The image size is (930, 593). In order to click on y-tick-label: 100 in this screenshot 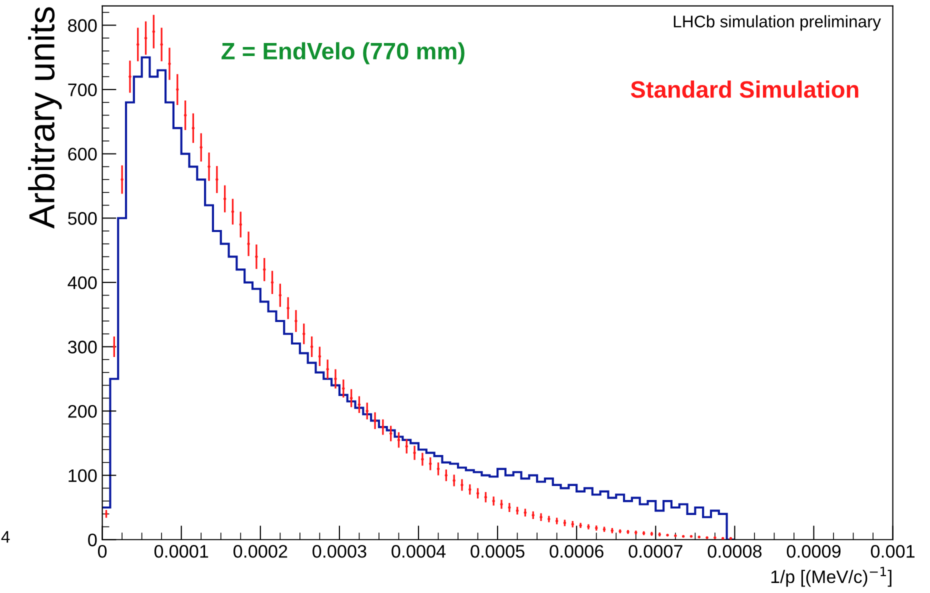, I will do `click(82, 475)`.